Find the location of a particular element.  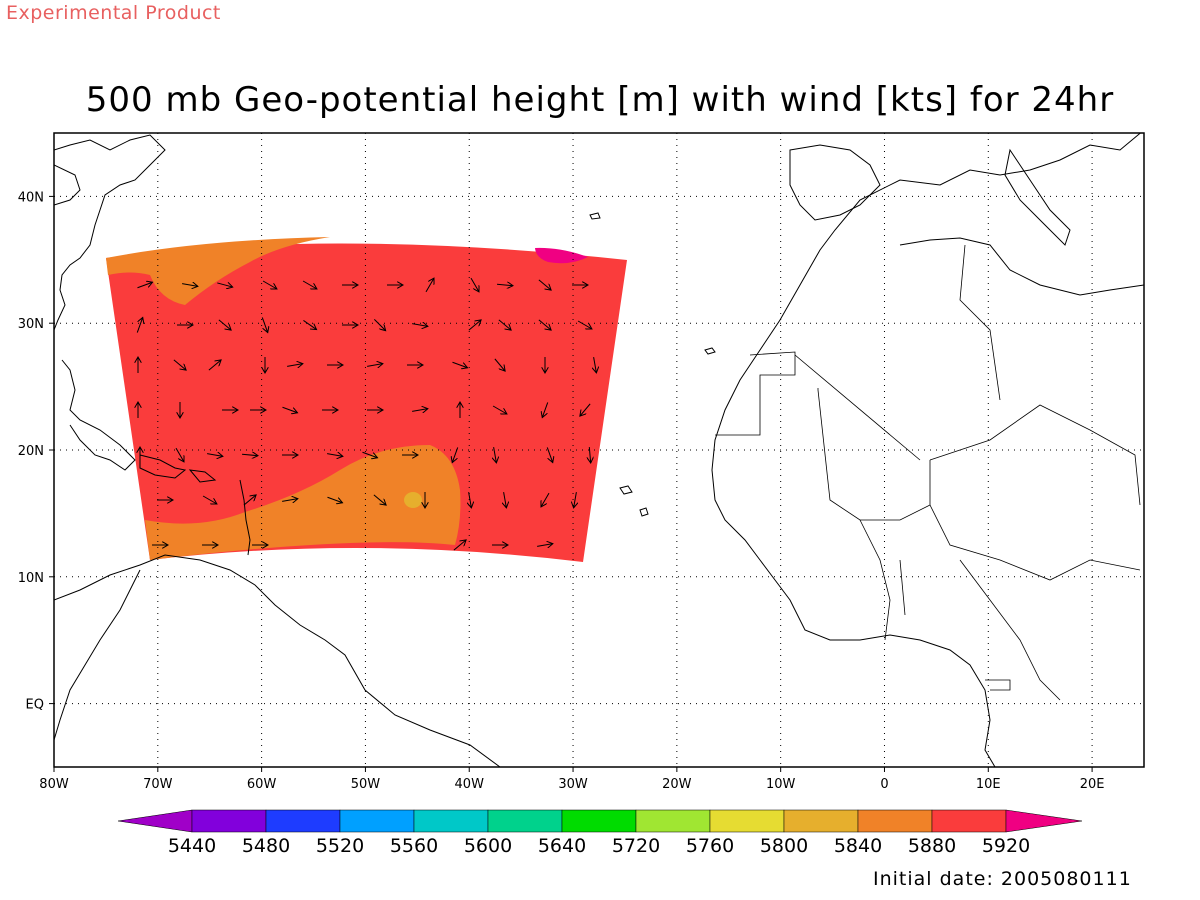

lon-tick-label: 0 is located at coordinates (884, 784).